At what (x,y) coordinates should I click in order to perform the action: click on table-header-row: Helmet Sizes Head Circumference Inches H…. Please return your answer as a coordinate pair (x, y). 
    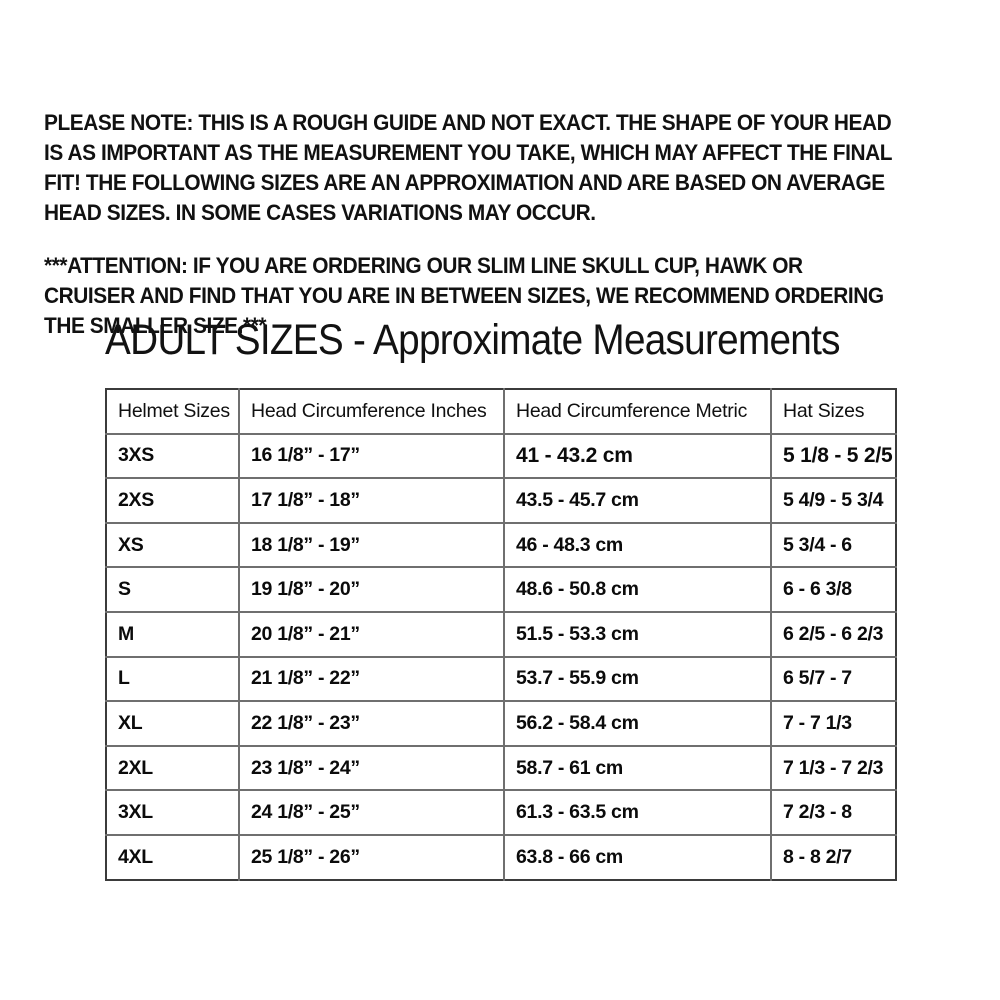
    Looking at the image, I should click on (501, 412).